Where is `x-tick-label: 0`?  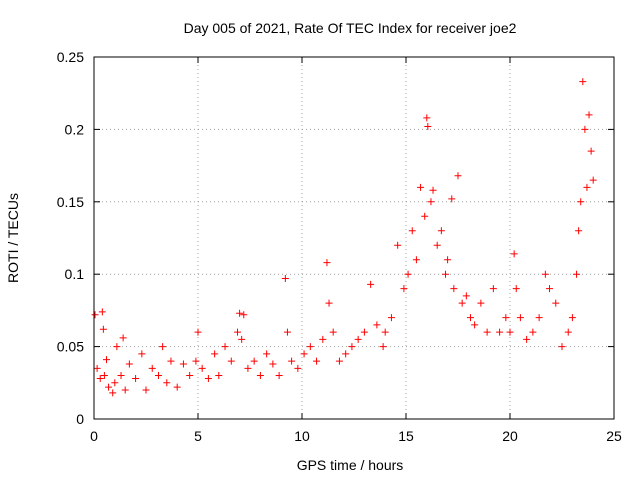 x-tick-label: 0 is located at coordinates (94, 436).